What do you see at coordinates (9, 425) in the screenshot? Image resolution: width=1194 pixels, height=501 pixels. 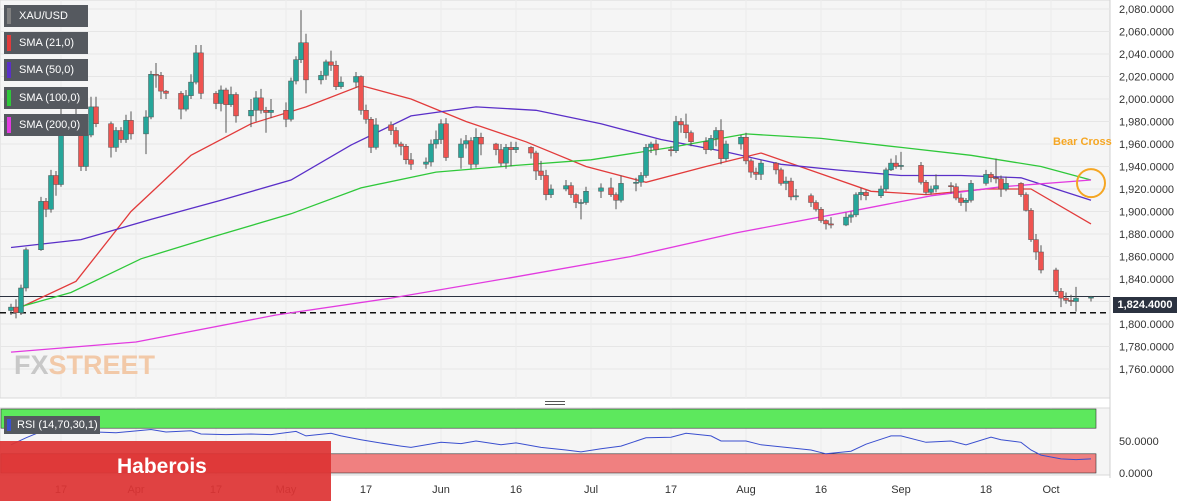 I see `legend-swatch-rsi` at bounding box center [9, 425].